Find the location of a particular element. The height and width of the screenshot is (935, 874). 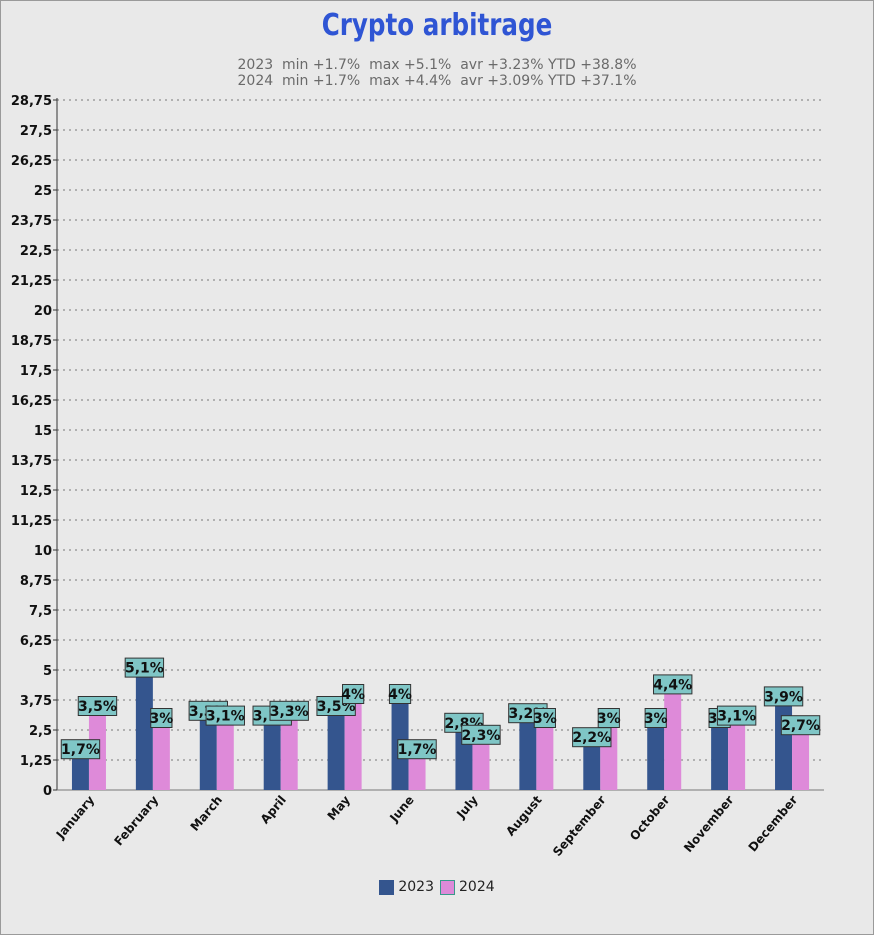

data-label-2024-june: 1,7% is located at coordinates (417, 750).